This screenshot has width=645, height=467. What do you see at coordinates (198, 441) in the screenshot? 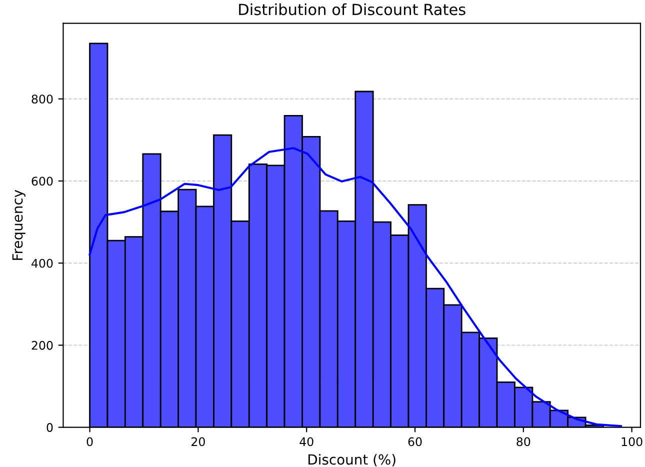
I see `x-tick-label: 20` at bounding box center [198, 441].